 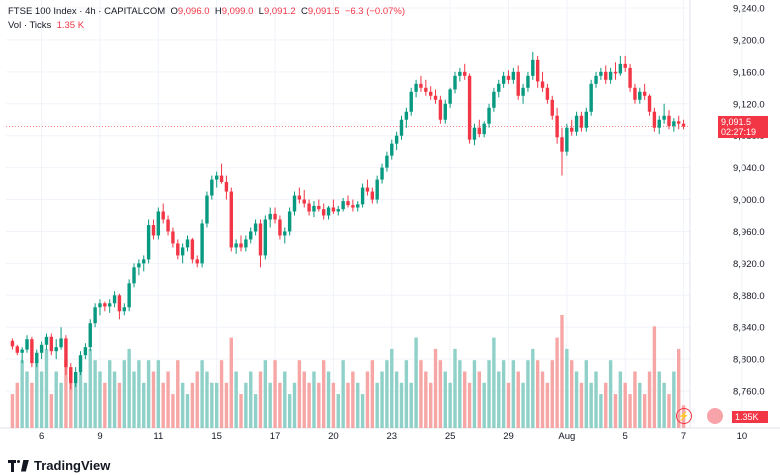 I want to click on x-tick-label: 6, so click(x=41, y=436).